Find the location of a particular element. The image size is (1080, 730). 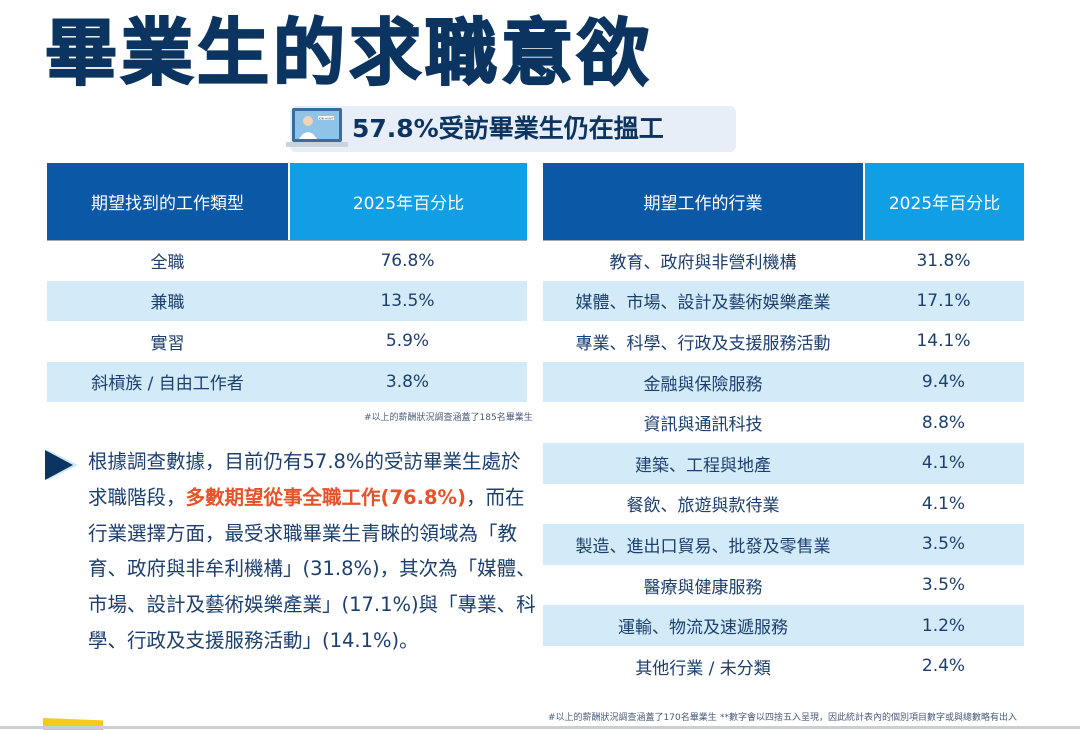

percent-cell: 8.8% is located at coordinates (943, 422).